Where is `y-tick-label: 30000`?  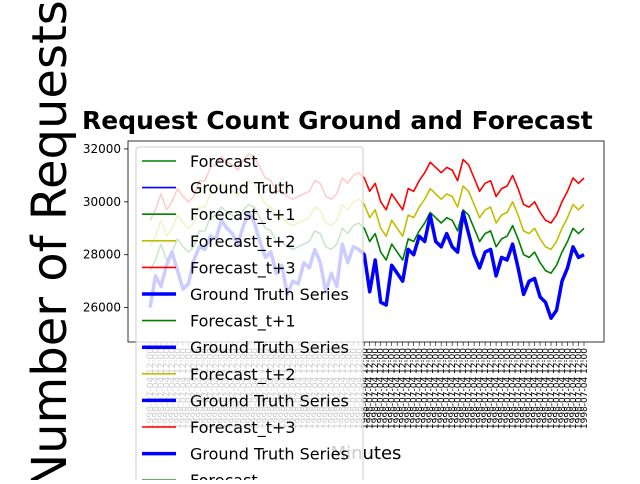
y-tick-label: 30000 is located at coordinates (102, 202).